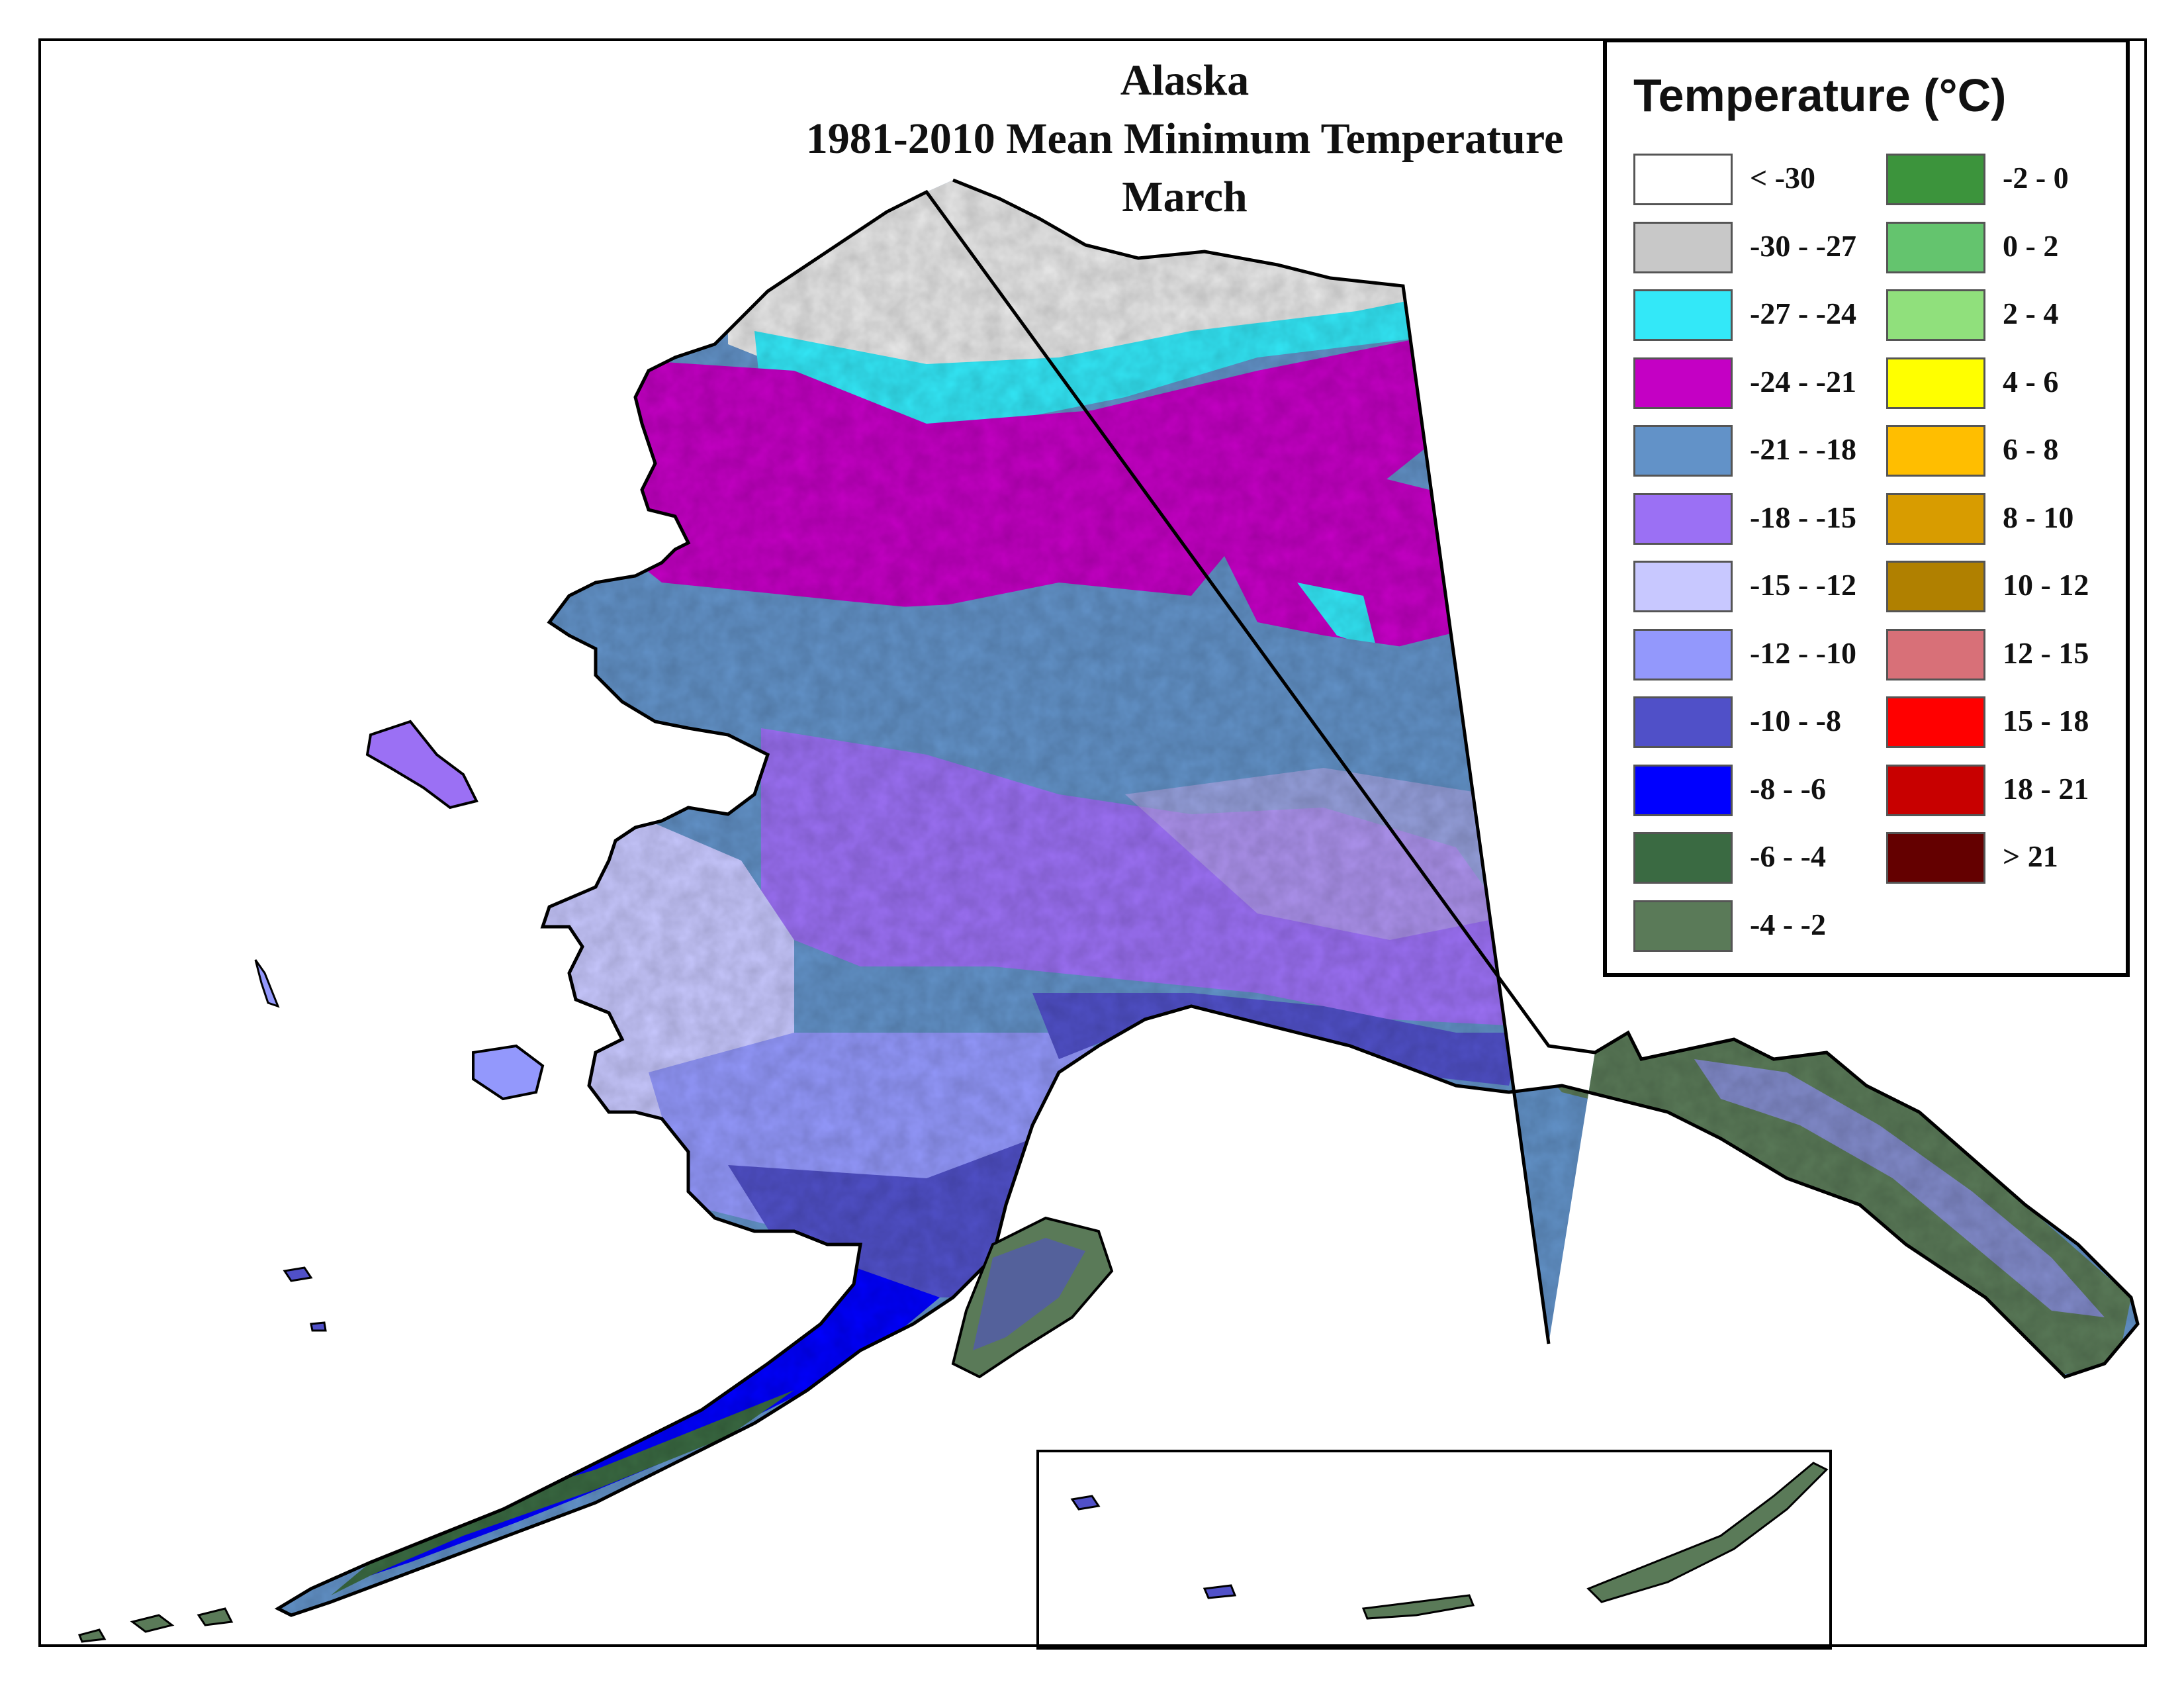 The image size is (2184, 1688). What do you see at coordinates (2031, 245) in the screenshot?
I see `legend-label: 0 - 2` at bounding box center [2031, 245].